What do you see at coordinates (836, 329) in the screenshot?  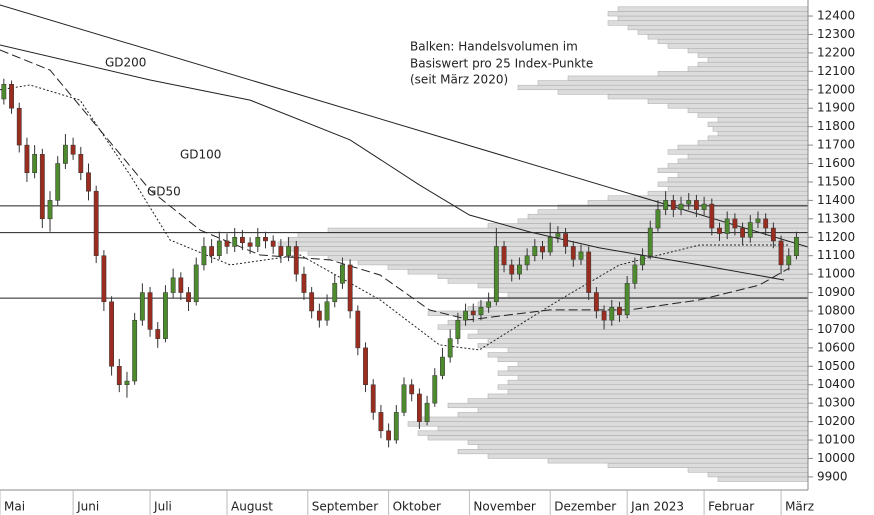 I see `y-tick-label: 10700` at bounding box center [836, 329].